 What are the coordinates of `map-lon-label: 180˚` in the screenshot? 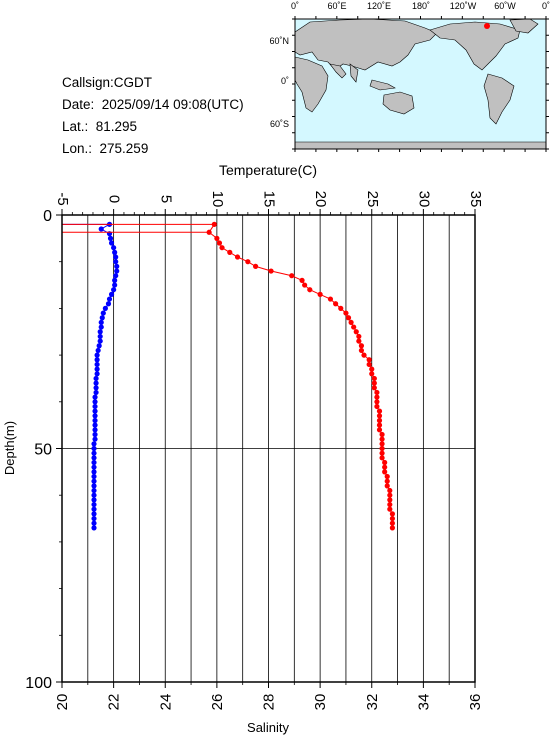 It's located at (421, 6).